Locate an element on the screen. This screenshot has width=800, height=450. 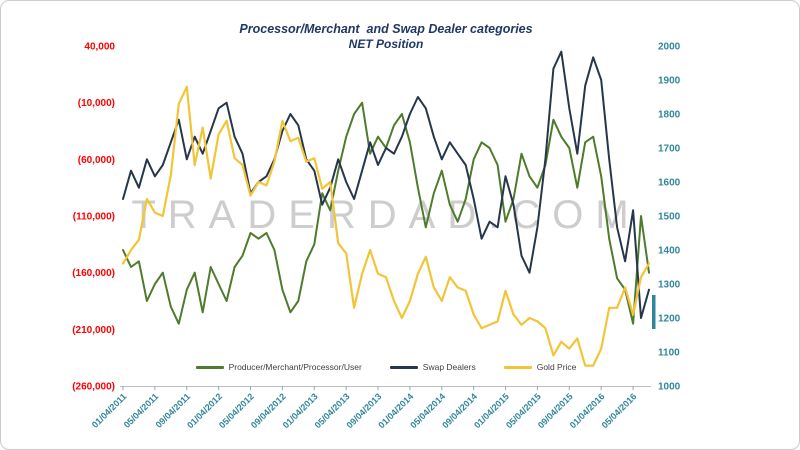
svg-text: 1800 is located at coordinates (669, 115).